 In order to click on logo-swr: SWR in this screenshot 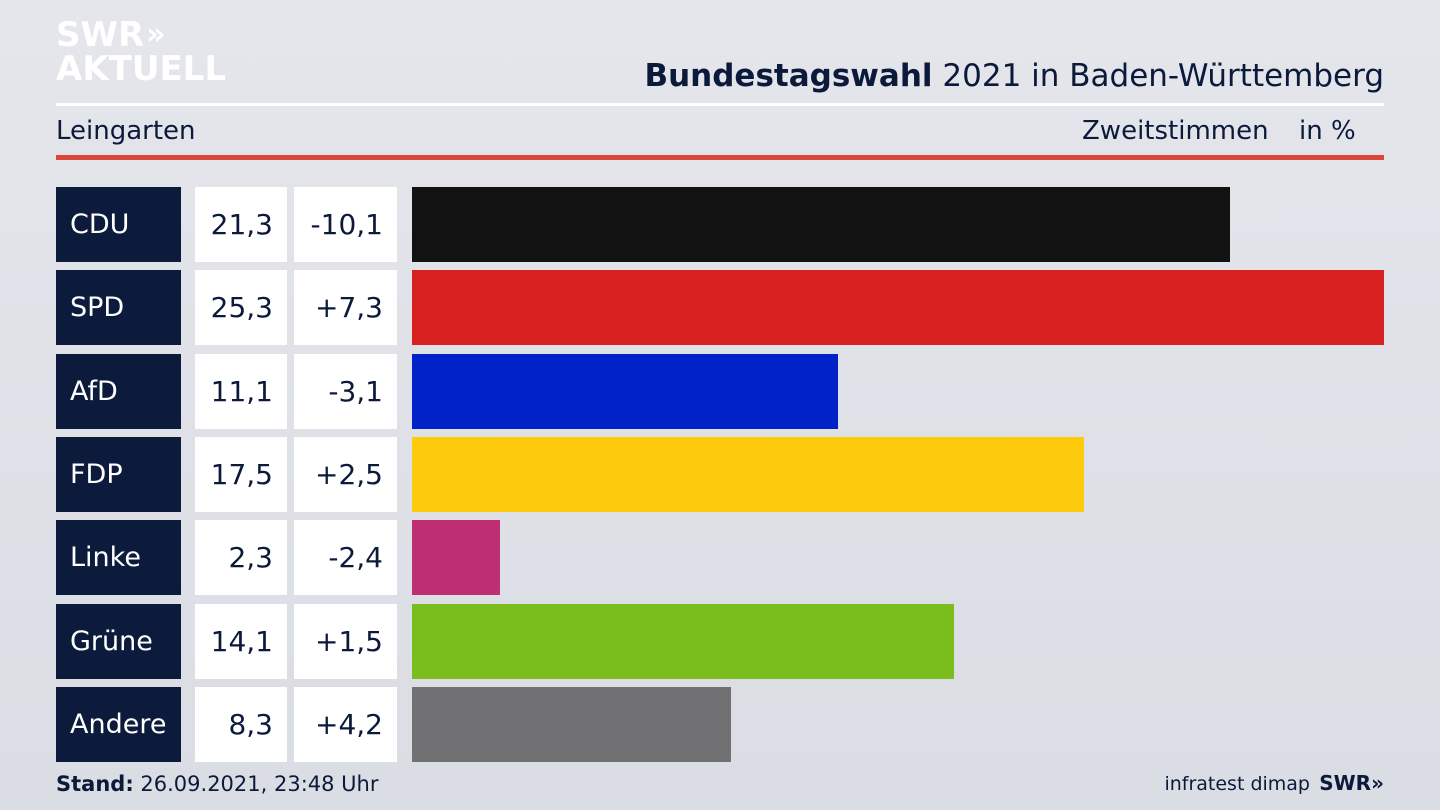, I will do `click(100, 35)`.